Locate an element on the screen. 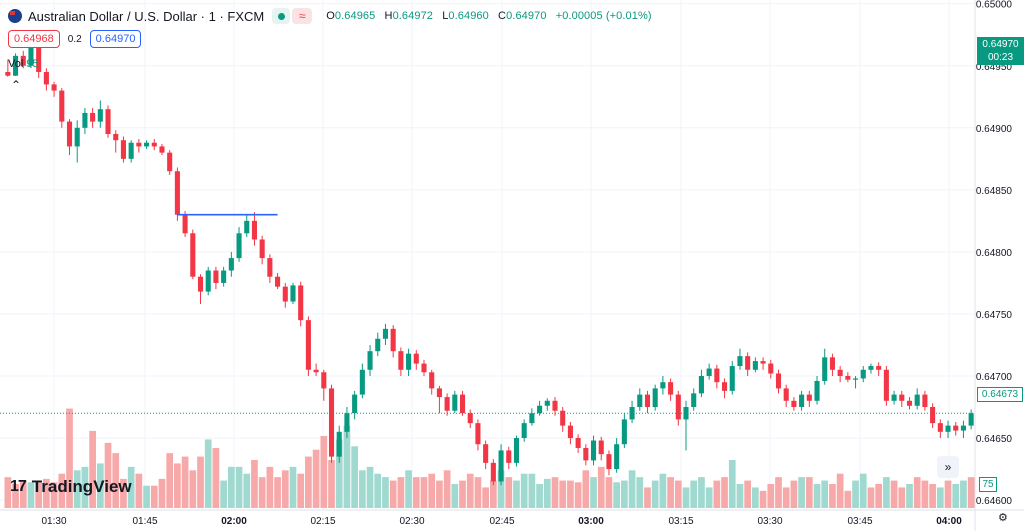 The height and width of the screenshot is (531, 1024). high-value: 0.64972 is located at coordinates (413, 16).